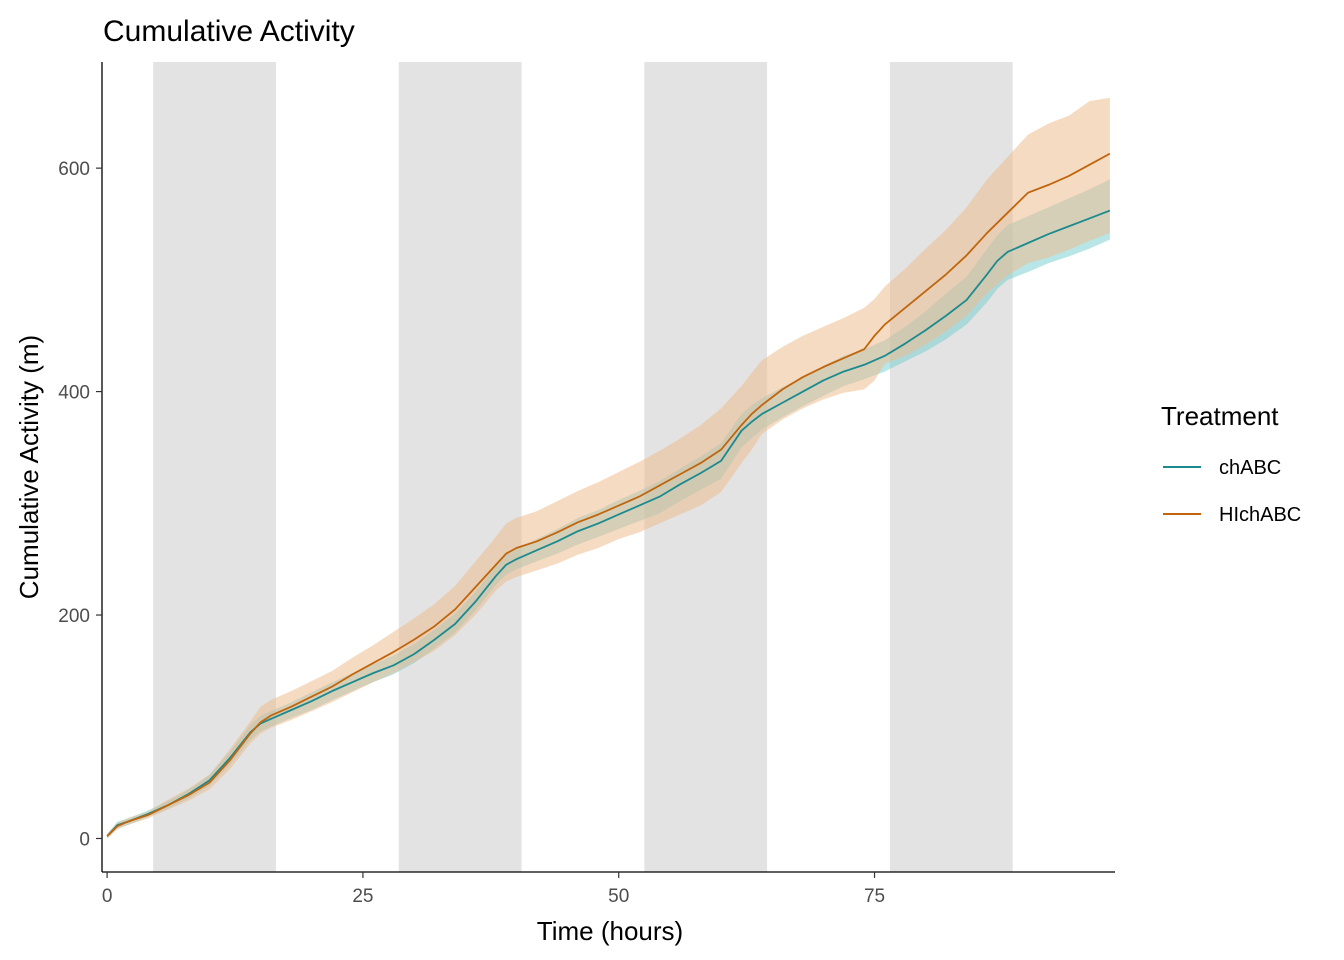  Describe the element at coordinates (74, 616) in the screenshot. I see `y-tick-label: 200` at that location.